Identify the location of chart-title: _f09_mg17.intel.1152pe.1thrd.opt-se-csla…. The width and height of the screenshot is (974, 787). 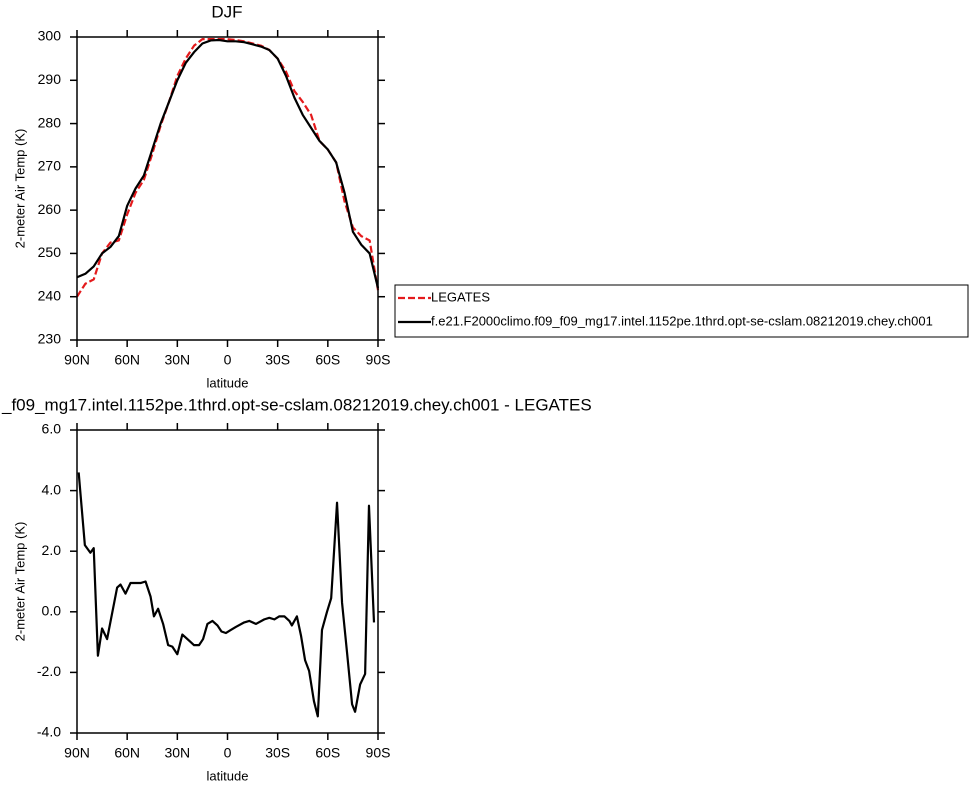
(296, 404).